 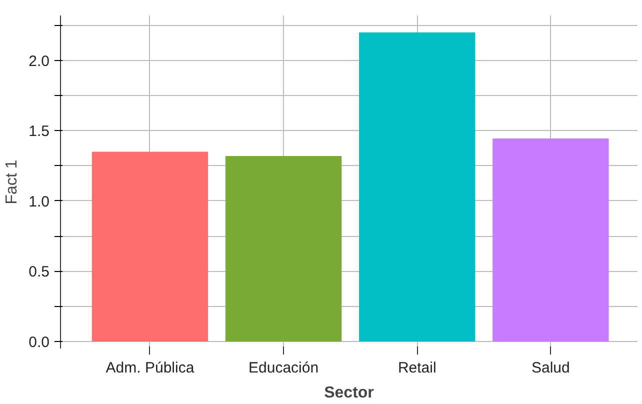 I want to click on y-axis-title: Fact 1, so click(x=12, y=182).